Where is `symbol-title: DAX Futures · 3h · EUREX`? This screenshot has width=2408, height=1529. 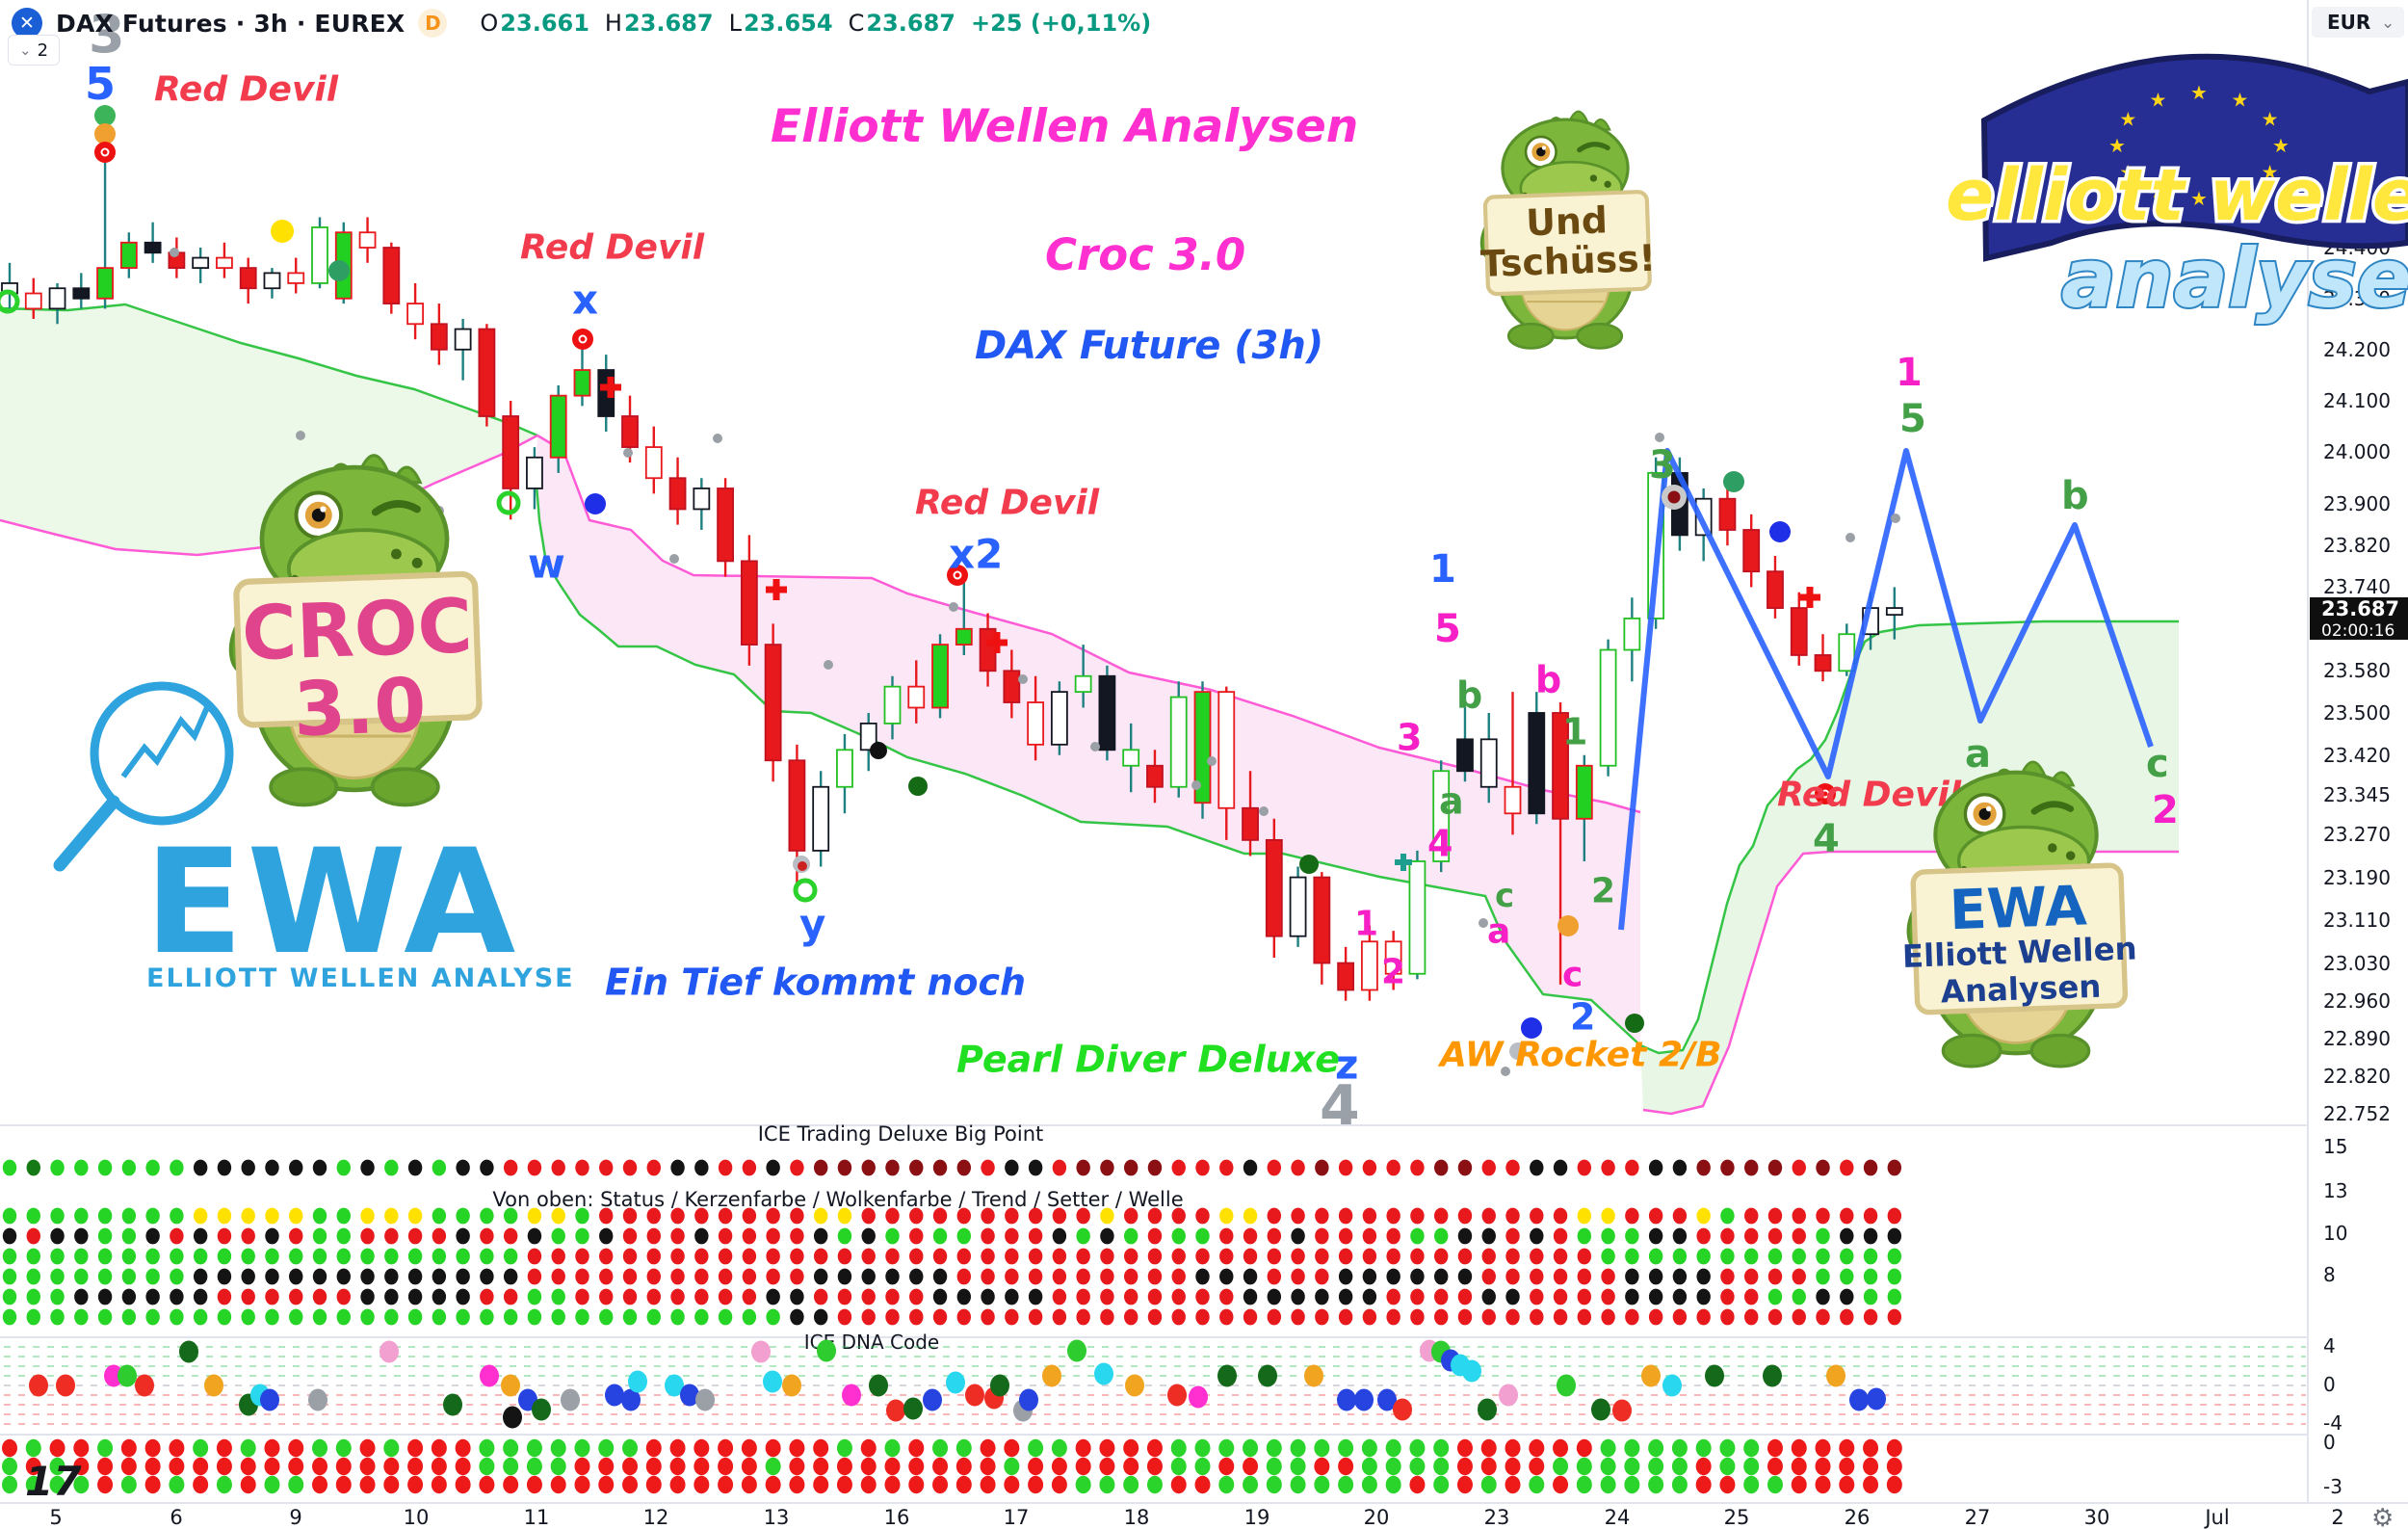 symbol-title: DAX Futures · 3h · EUREX is located at coordinates (231, 24).